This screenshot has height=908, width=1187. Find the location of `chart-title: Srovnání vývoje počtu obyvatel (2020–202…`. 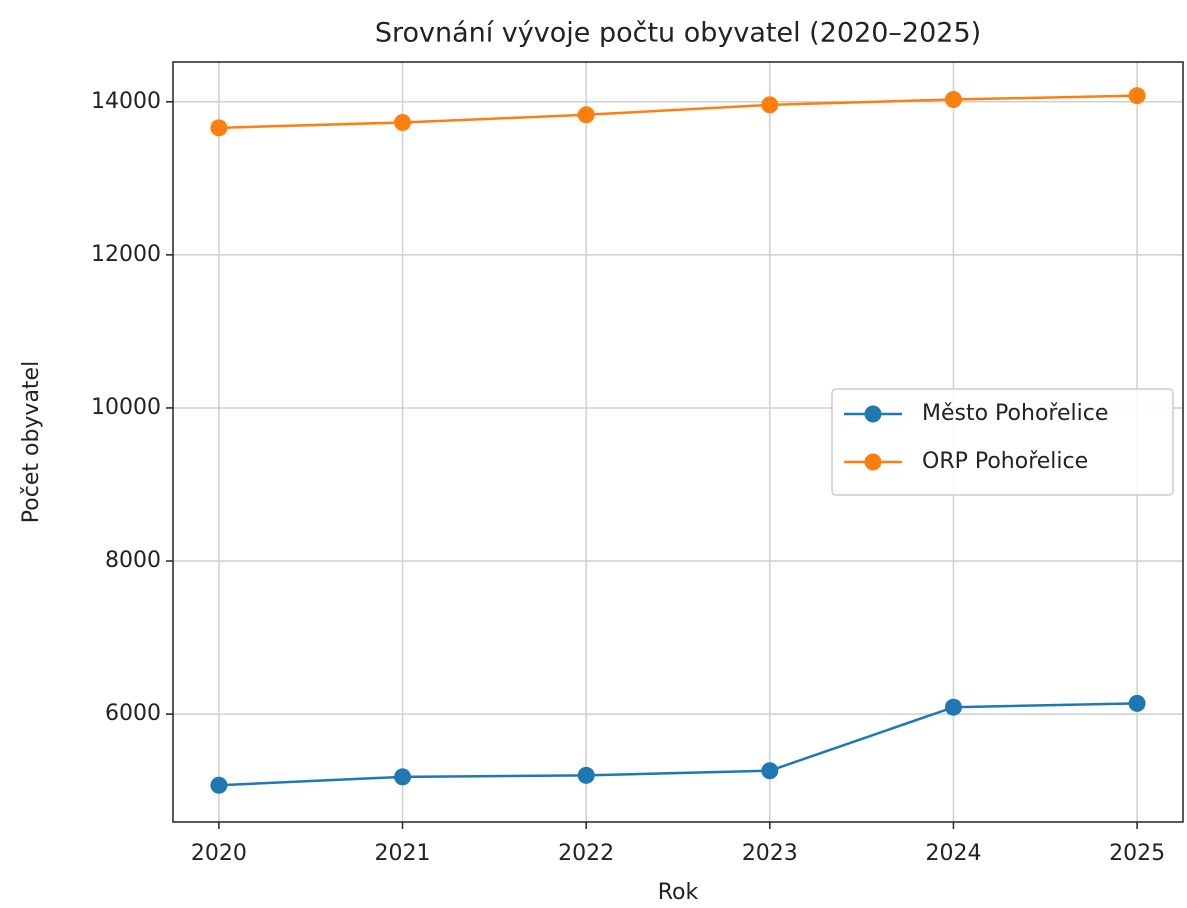

chart-title: Srovnání vývoje počtu obyvatel (2020–202… is located at coordinates (678, 33).